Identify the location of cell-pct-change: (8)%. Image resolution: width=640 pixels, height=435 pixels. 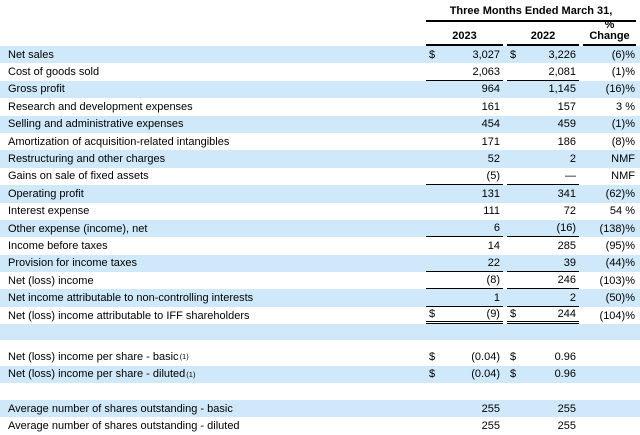
(623, 141).